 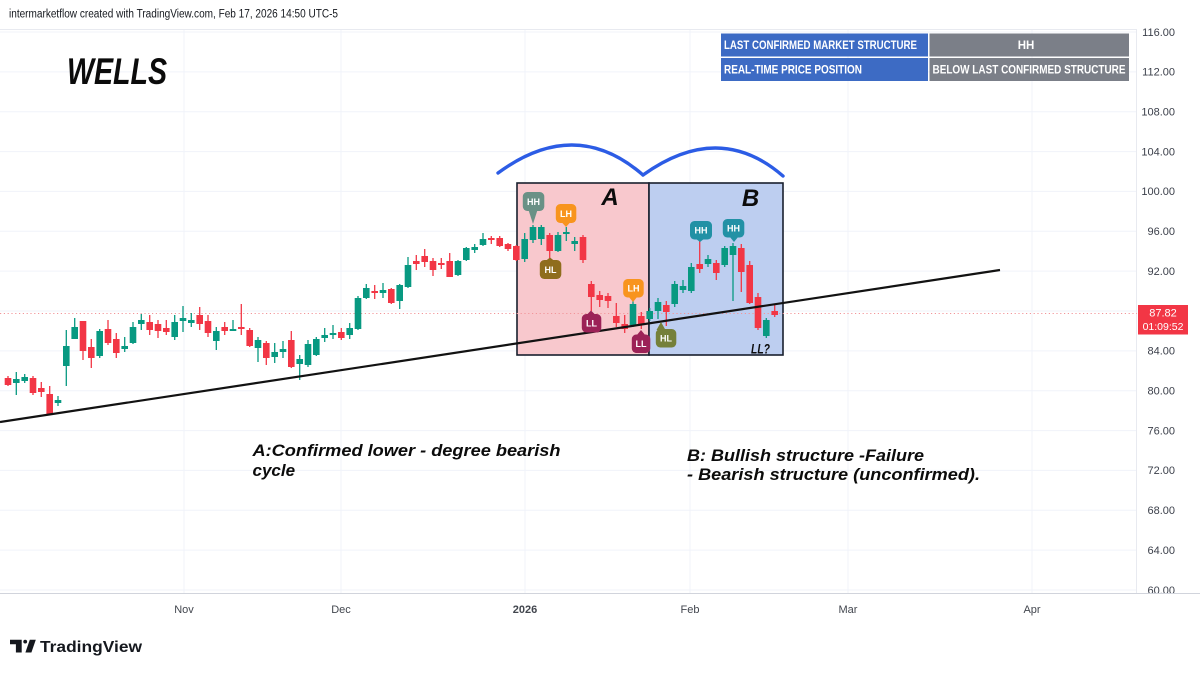 I want to click on svg-text: 72.00, so click(x=1161, y=471).